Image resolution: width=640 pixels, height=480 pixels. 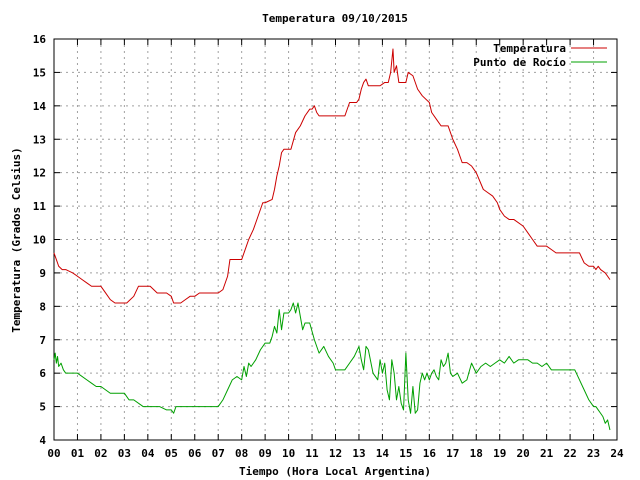 I want to click on y-tick-label: 8, so click(x=42, y=306).